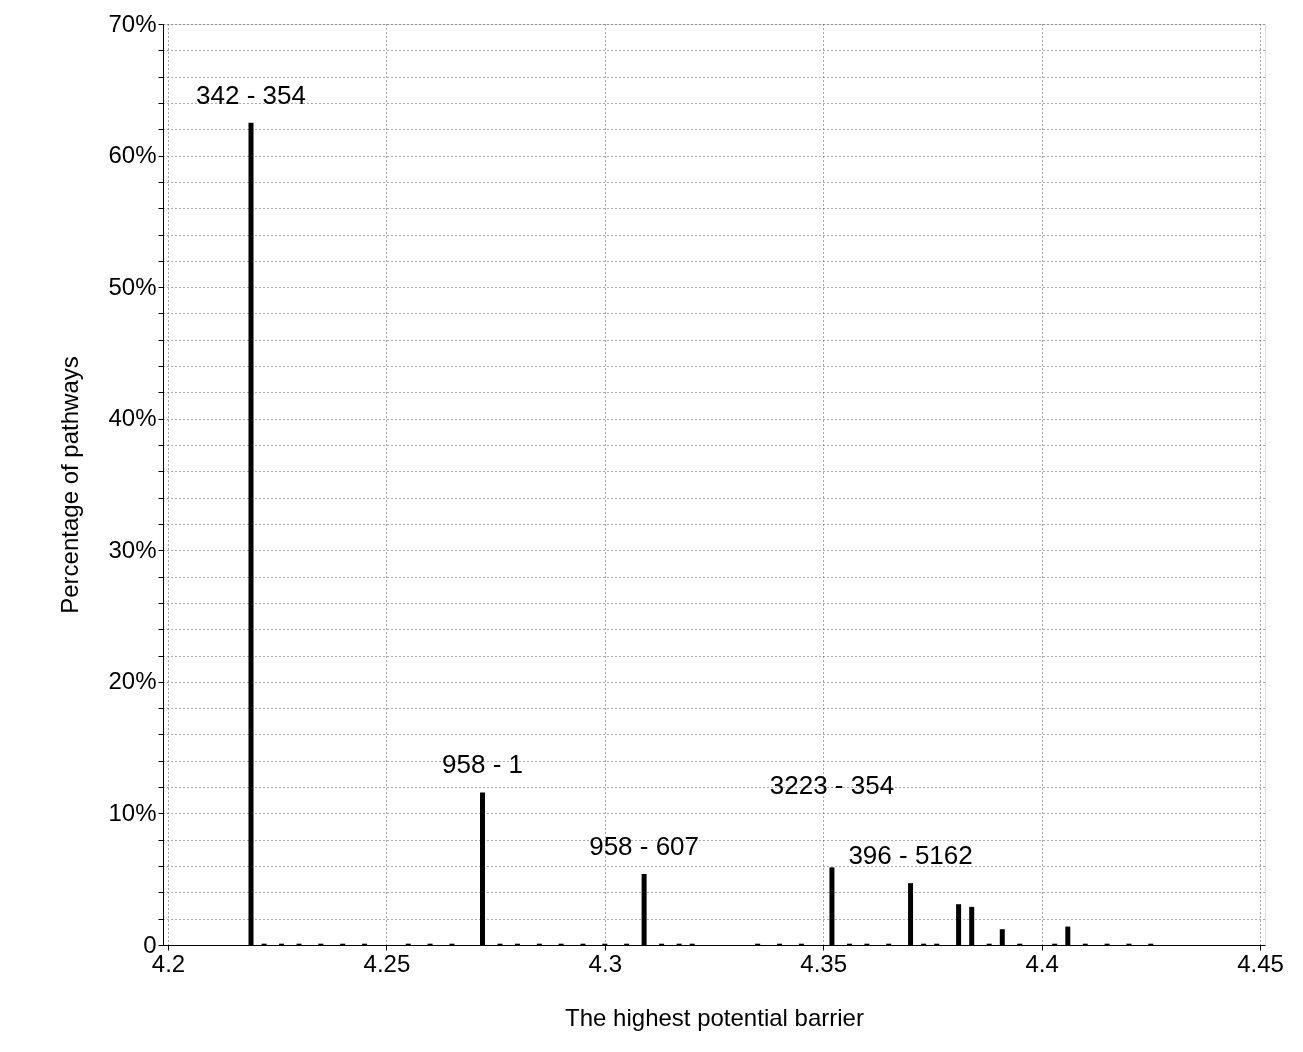 This screenshot has width=1303, height=1052. I want to click on y-tick-label: 50%, so click(132, 286).